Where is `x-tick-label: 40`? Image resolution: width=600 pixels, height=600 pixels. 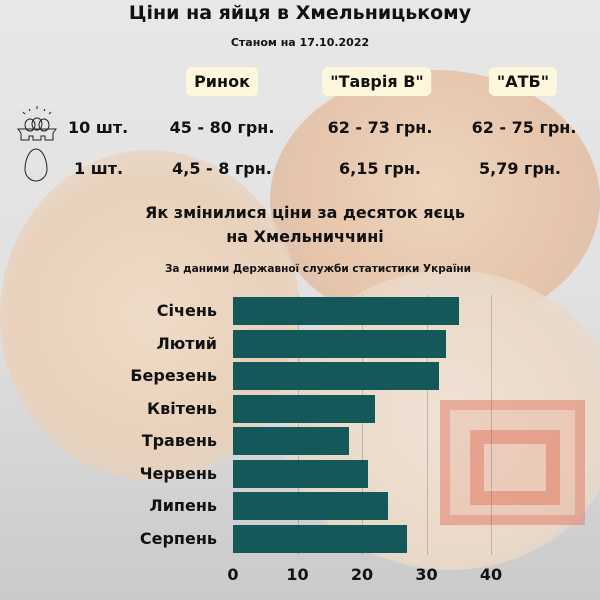 x-tick-label: 40 is located at coordinates (491, 574).